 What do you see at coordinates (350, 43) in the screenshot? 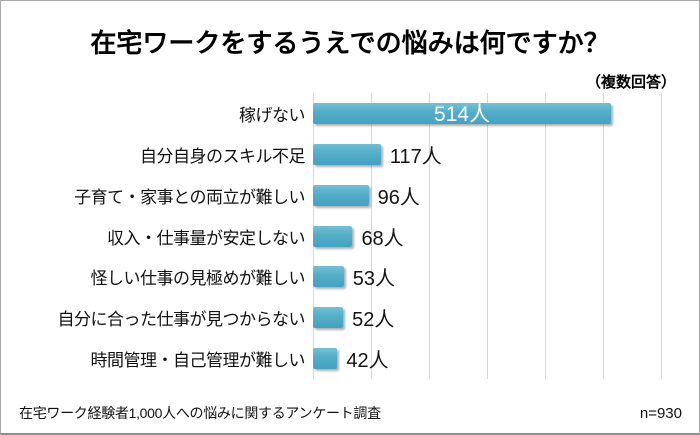
I see `chart-title: 在宅ワークをするうえでの悩みは何ですか？` at bounding box center [350, 43].